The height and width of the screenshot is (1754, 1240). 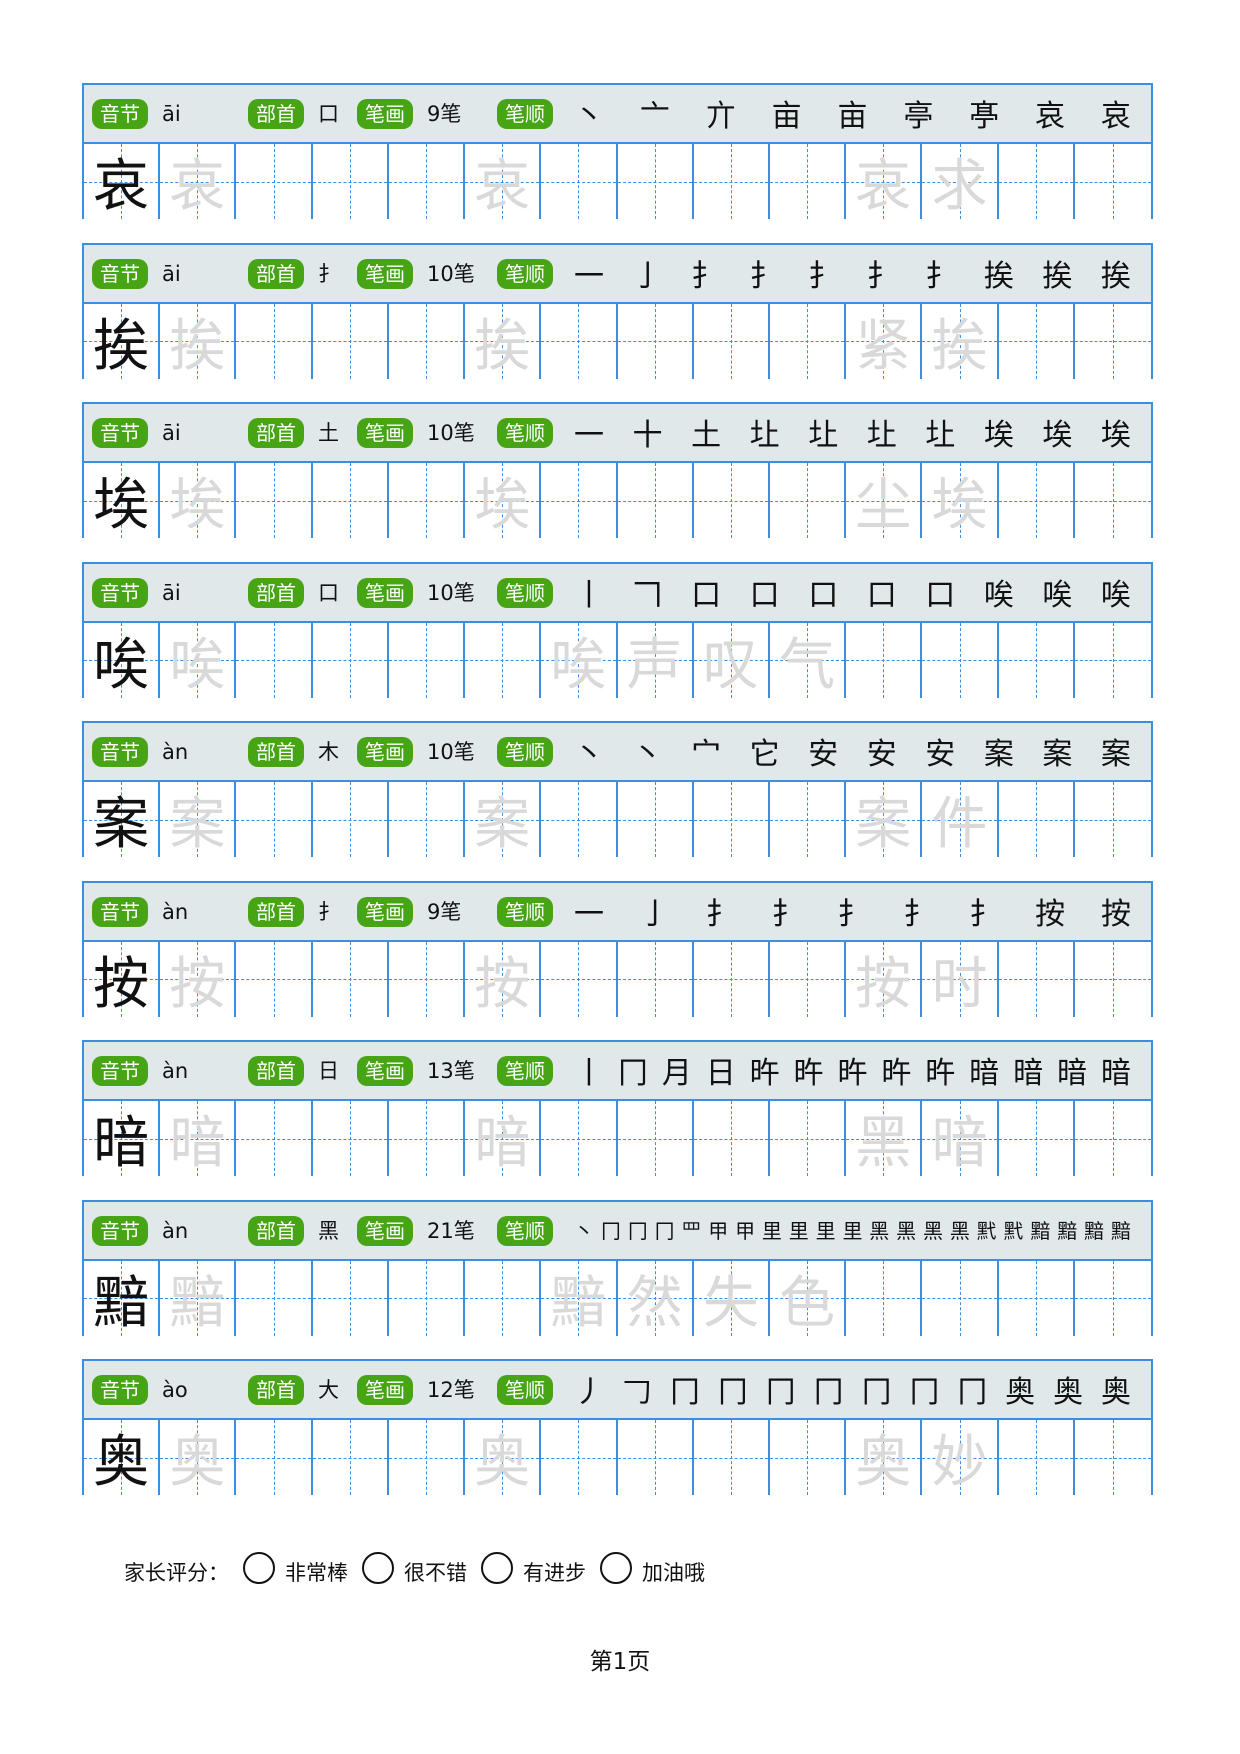 What do you see at coordinates (655, 1298) in the screenshot?
I see `practice-cell: 然` at bounding box center [655, 1298].